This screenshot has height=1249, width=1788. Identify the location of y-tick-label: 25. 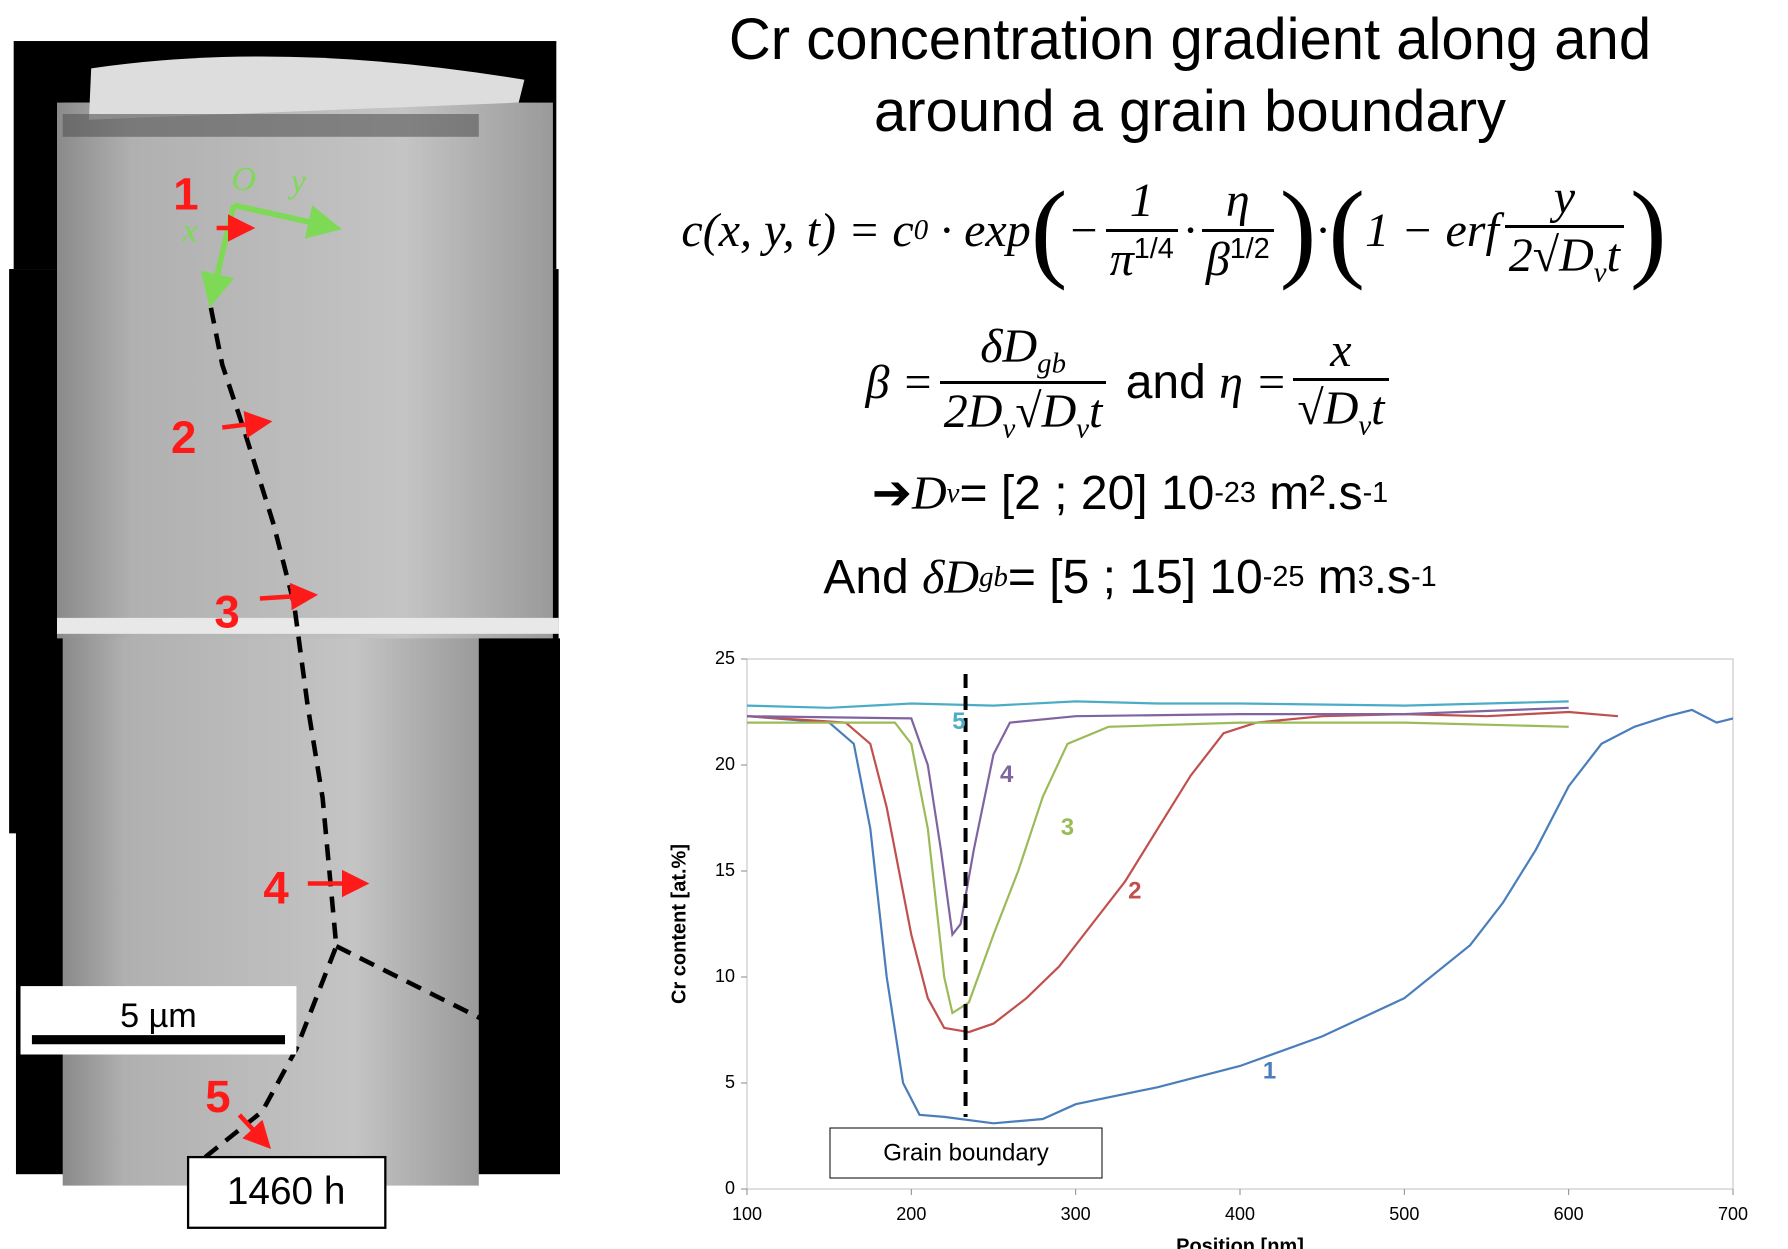
(725, 658).